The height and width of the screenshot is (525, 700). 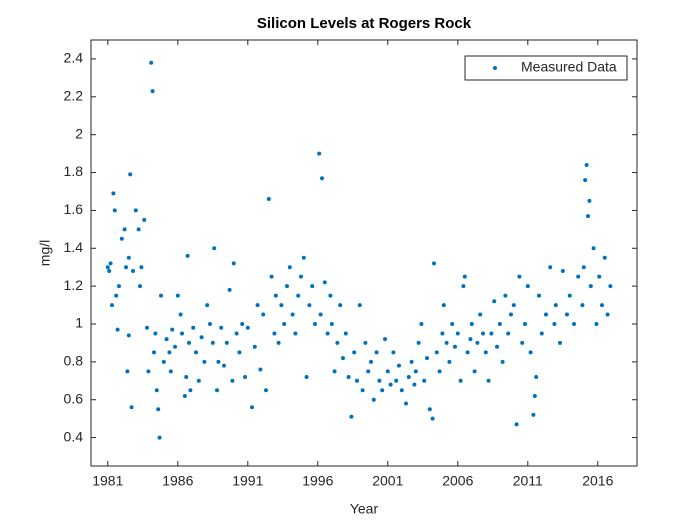 What do you see at coordinates (569, 67) in the screenshot?
I see `legend-label: Measured Data` at bounding box center [569, 67].